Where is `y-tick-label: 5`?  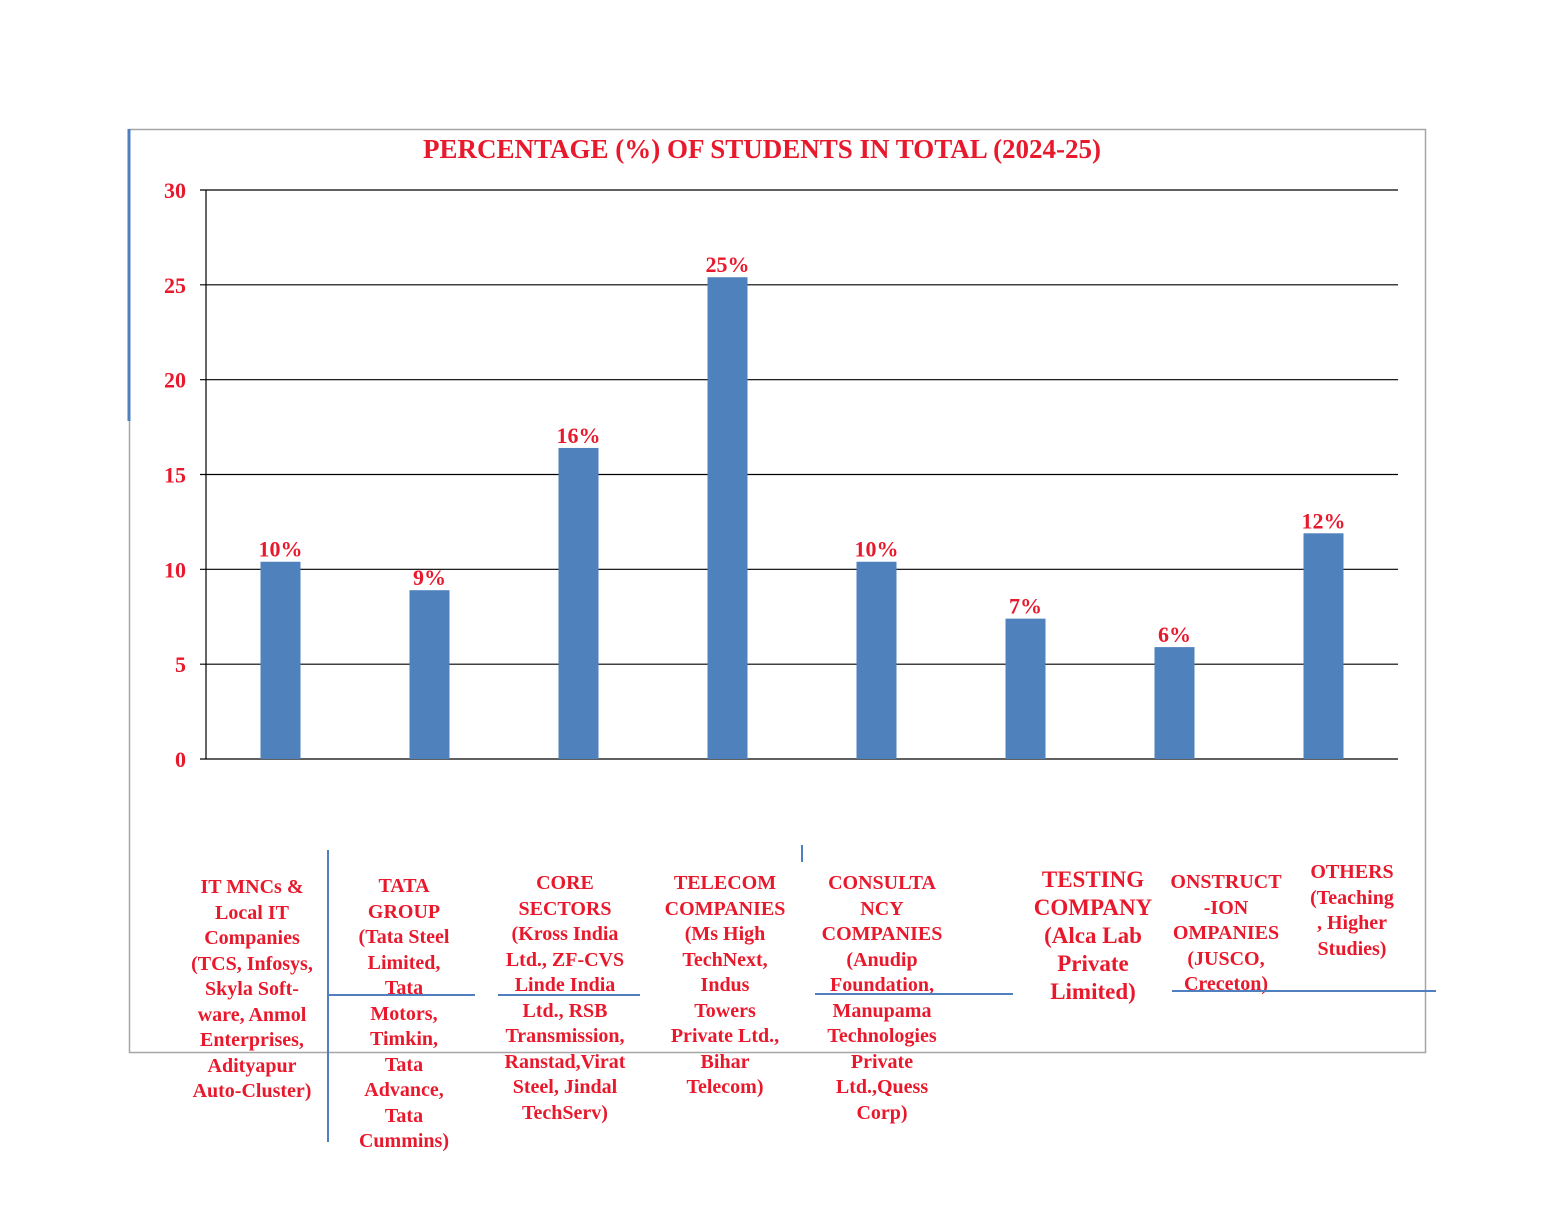 y-tick-label: 5 is located at coordinates (180, 664).